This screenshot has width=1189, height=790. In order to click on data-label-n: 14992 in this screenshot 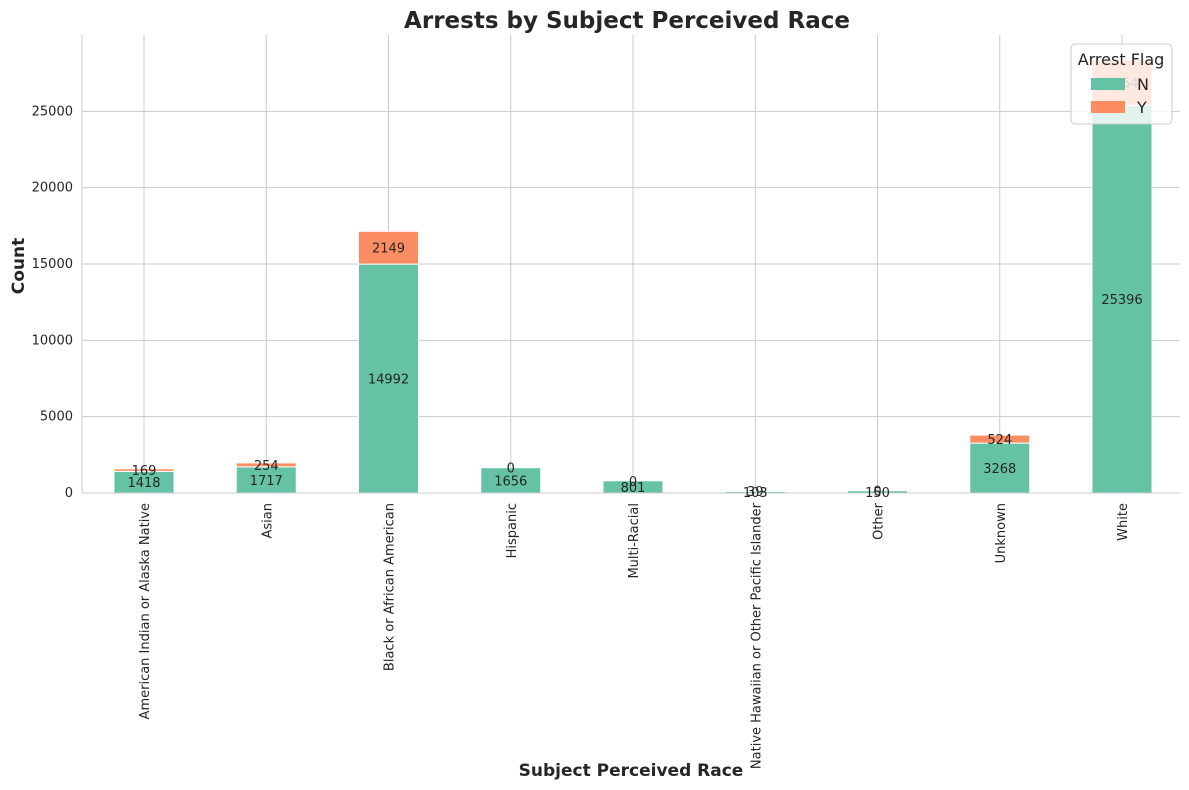, I will do `click(388, 380)`.